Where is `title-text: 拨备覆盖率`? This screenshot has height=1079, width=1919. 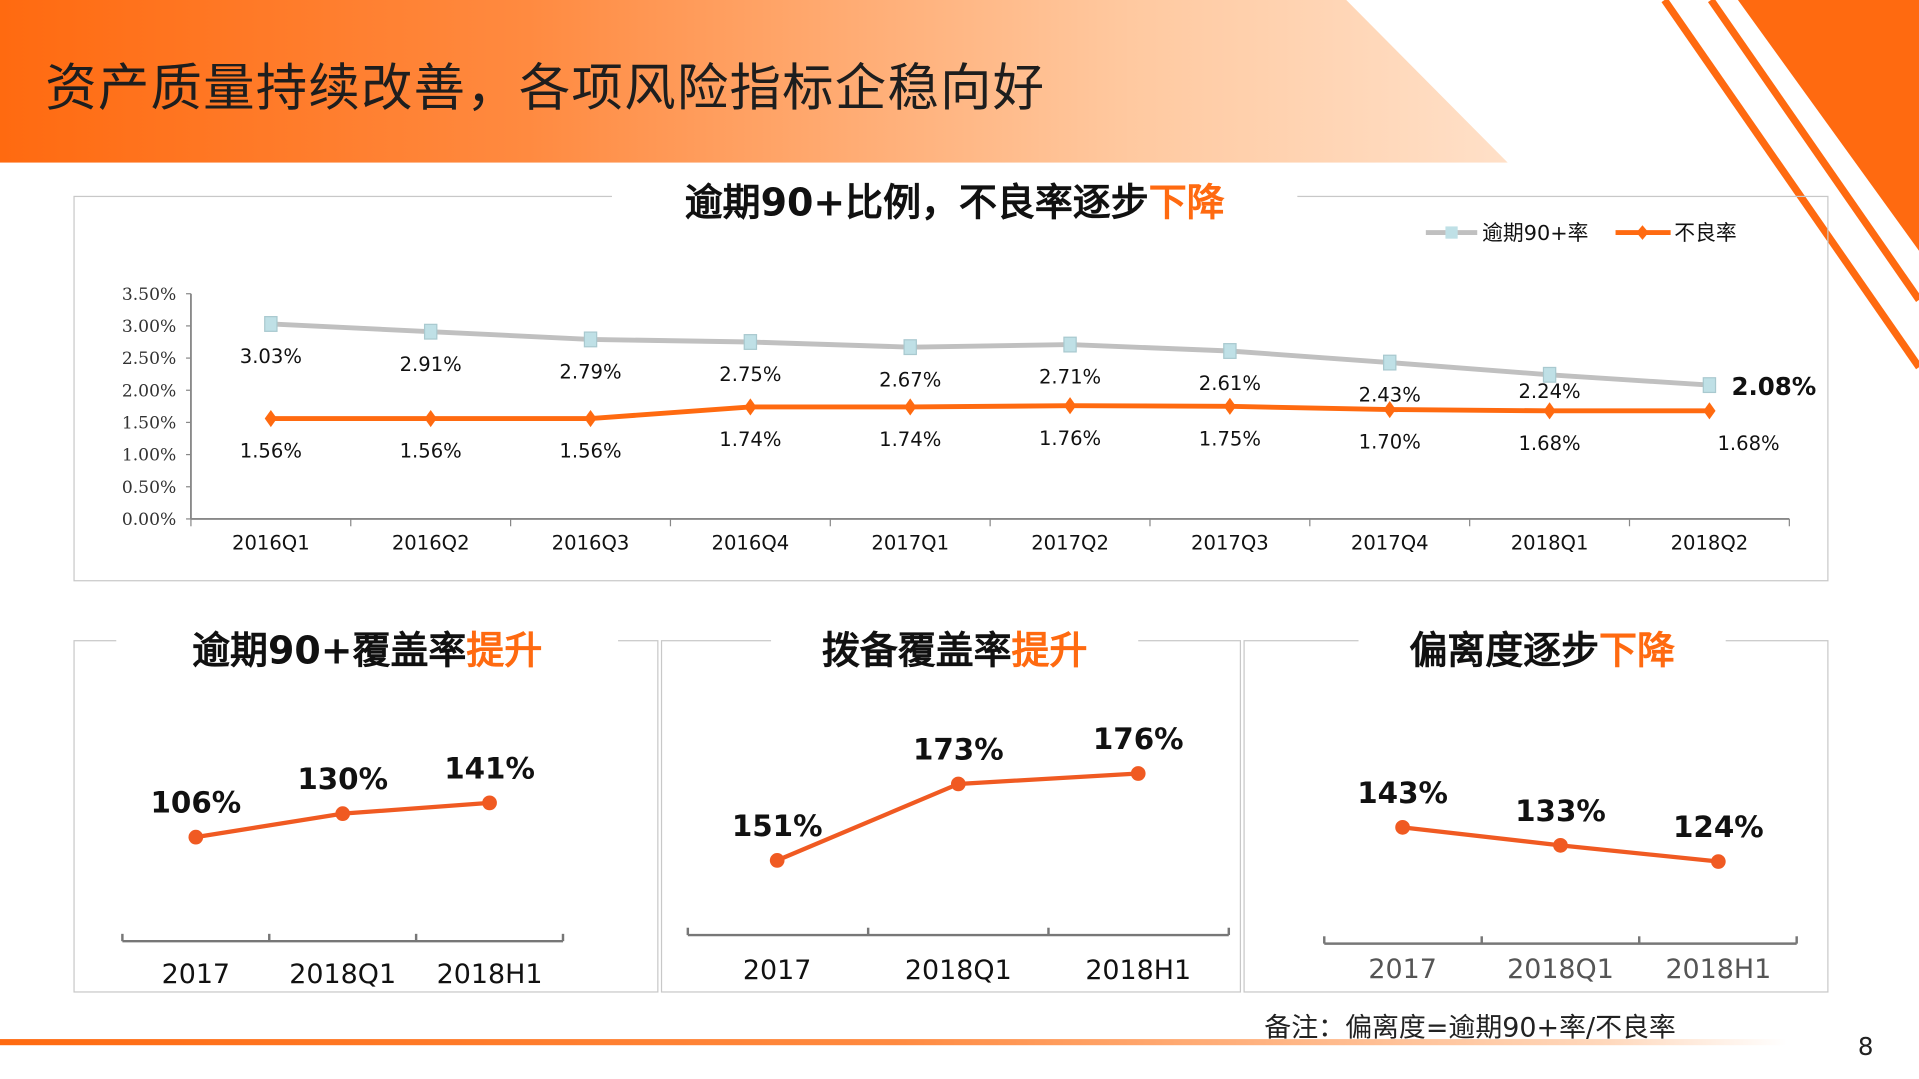
title-text: 拨备覆盖率 is located at coordinates (916, 651).